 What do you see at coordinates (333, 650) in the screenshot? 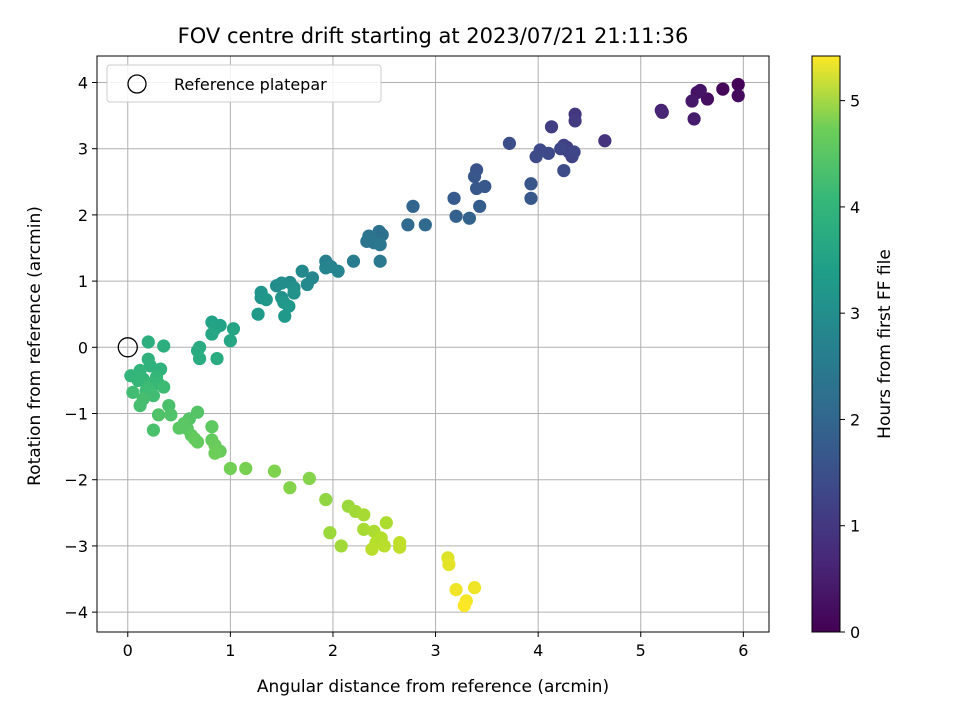
I see `x-tick-label: 2` at bounding box center [333, 650].